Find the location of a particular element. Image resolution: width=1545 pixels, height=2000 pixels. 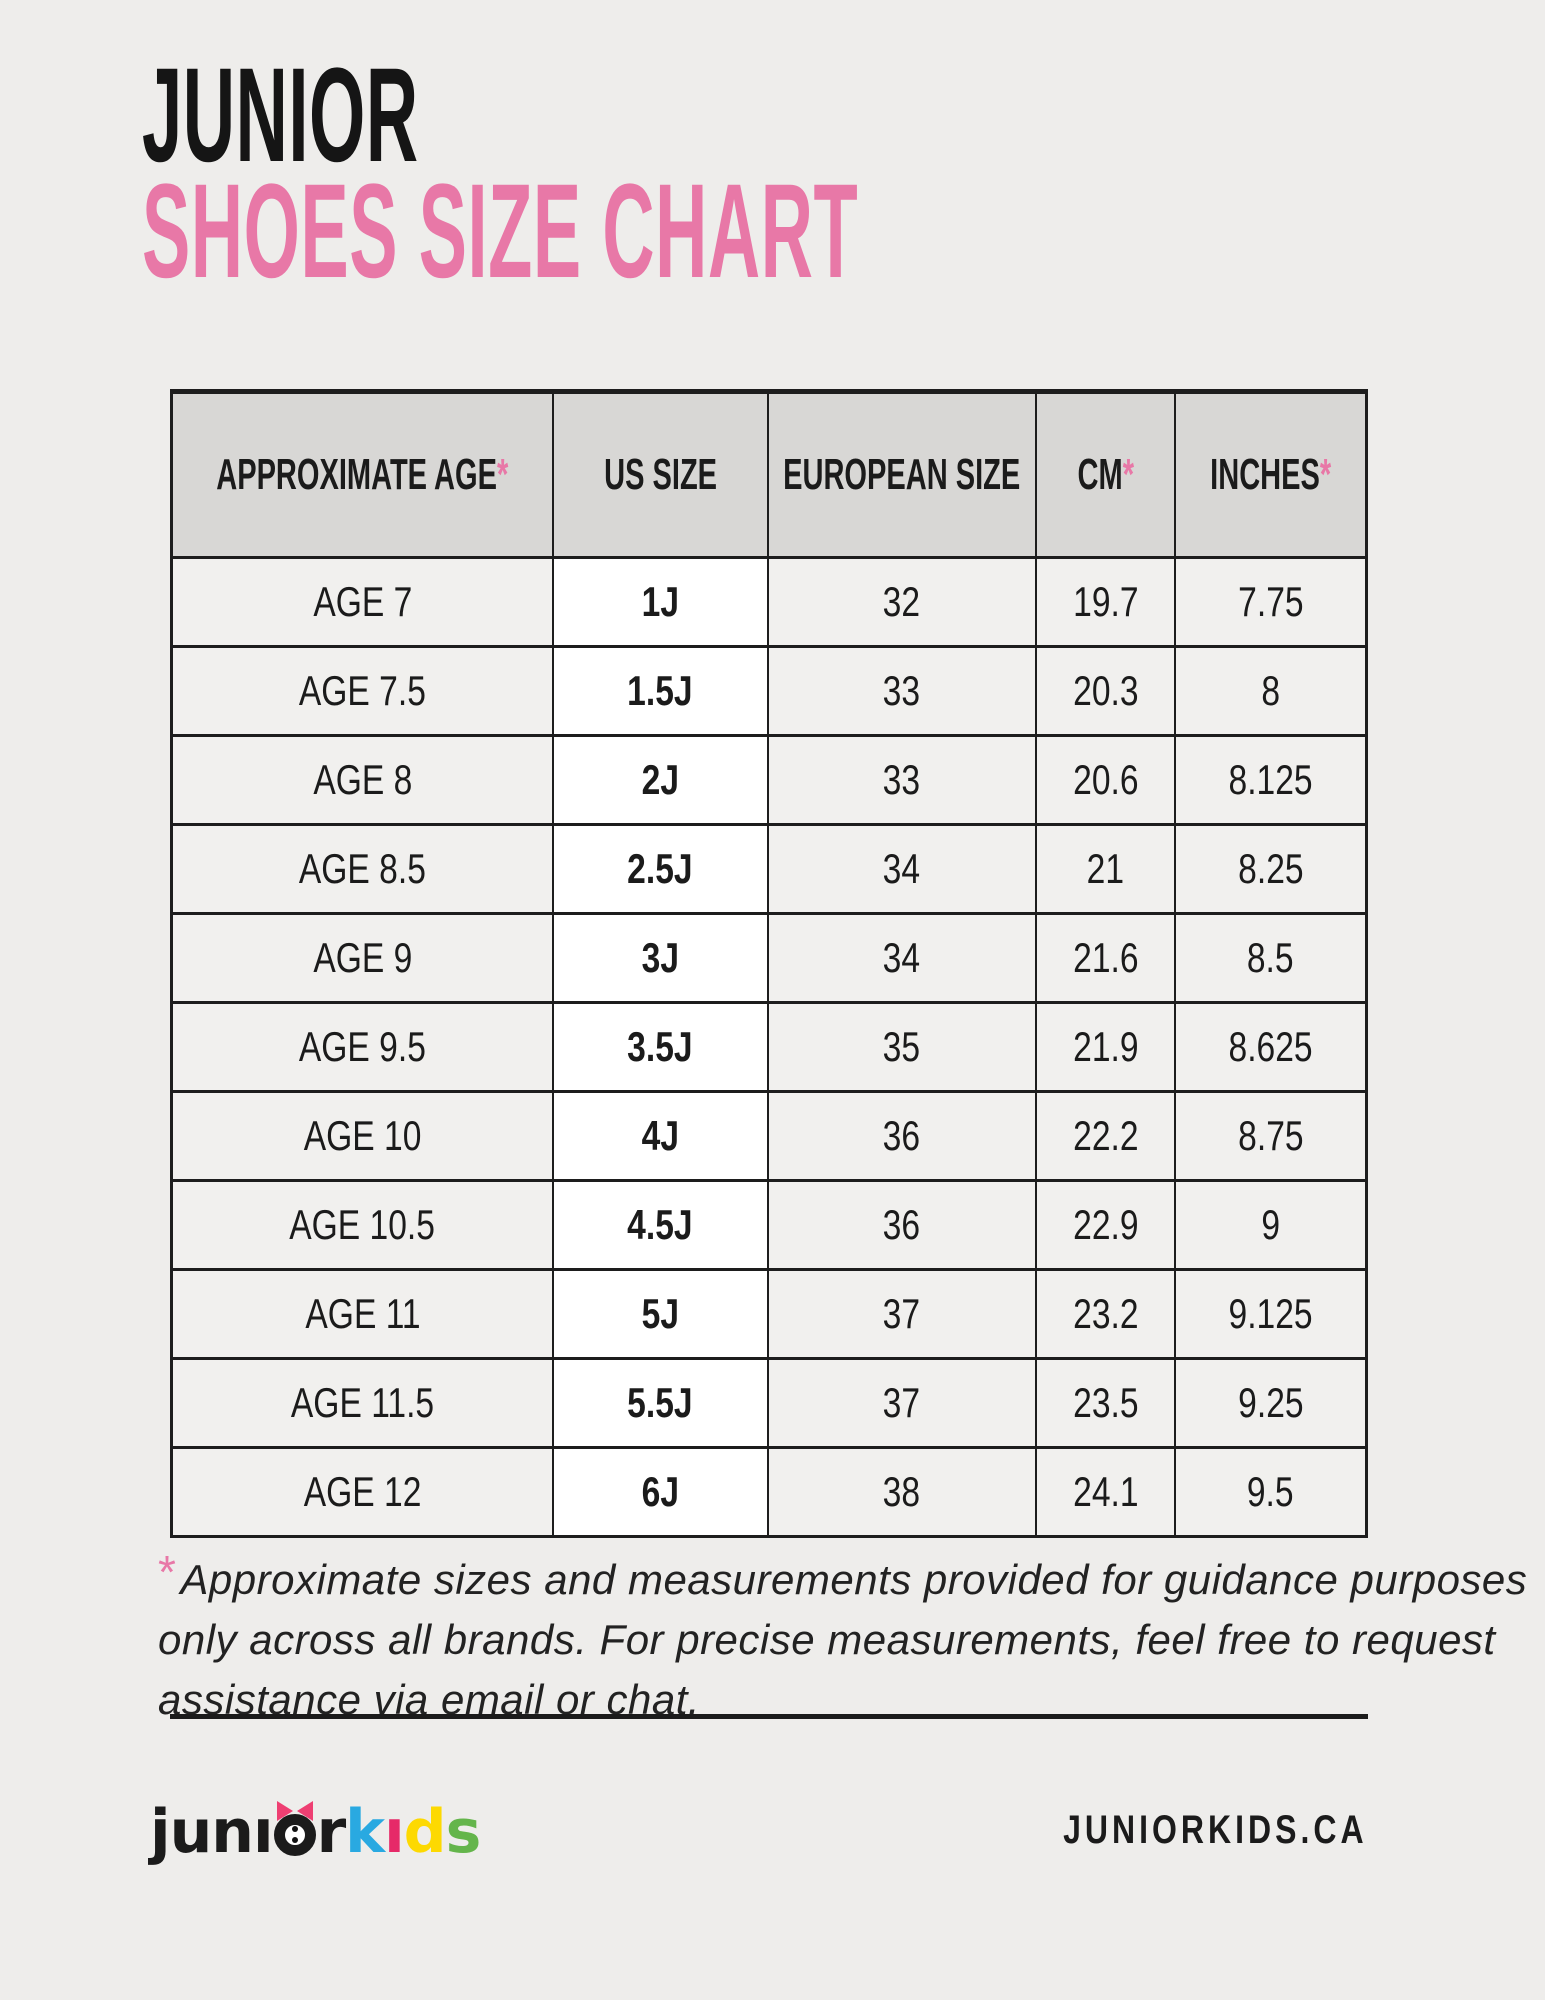

table-cell-us-size: 3J is located at coordinates (659, 958).